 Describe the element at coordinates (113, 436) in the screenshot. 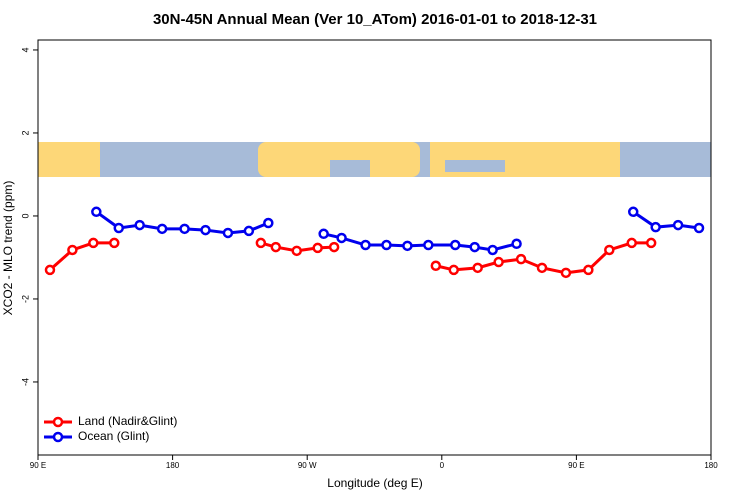

I see `legend-label: Ocean (Glint)` at that location.